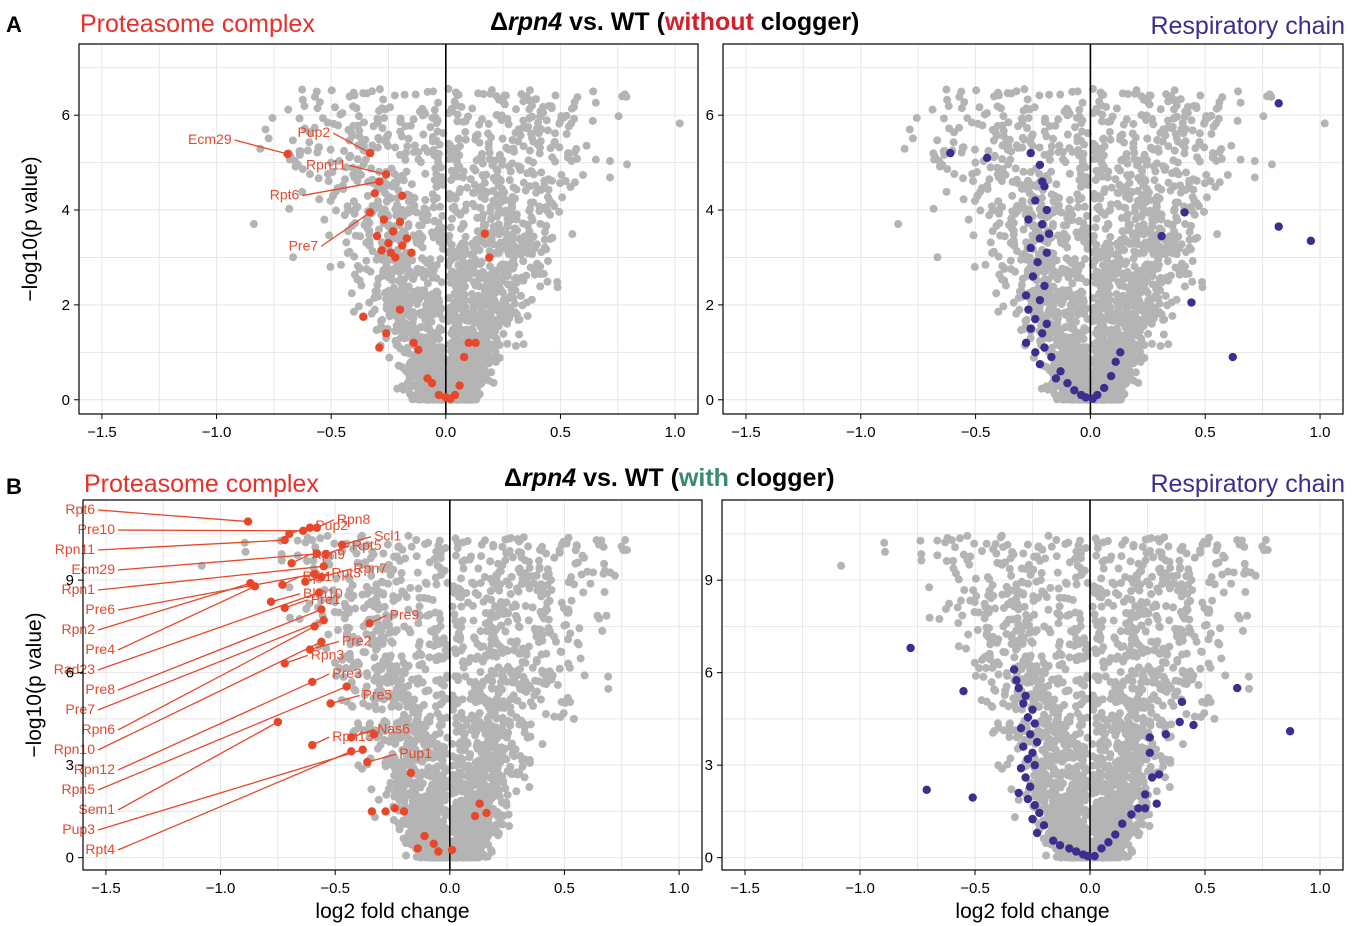 The height and width of the screenshot is (926, 1361). What do you see at coordinates (217, 432) in the screenshot?
I see `x-tick-label: −1.0` at bounding box center [217, 432].